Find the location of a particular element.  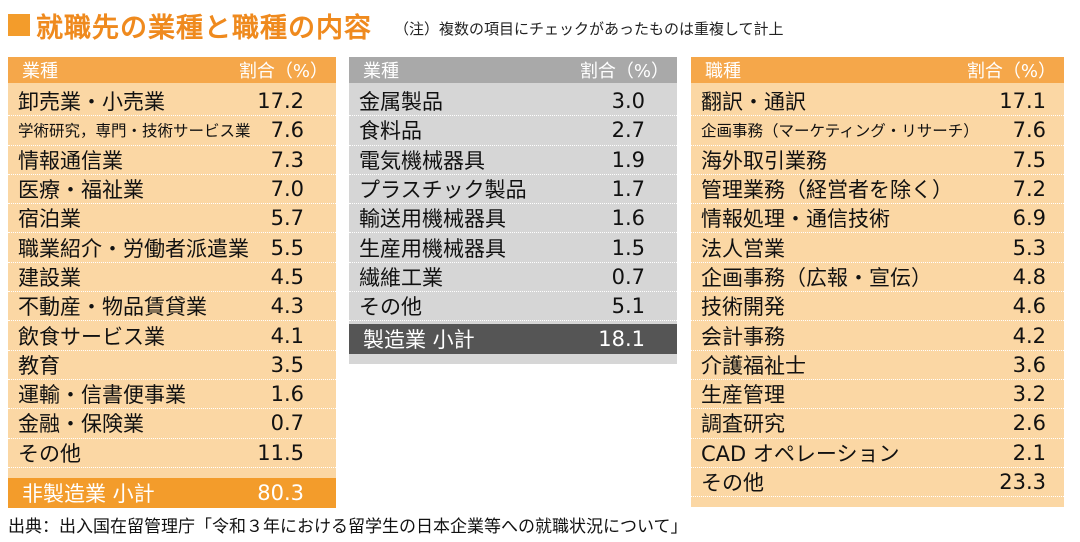

row-value: 3.0 is located at coordinates (628, 101).